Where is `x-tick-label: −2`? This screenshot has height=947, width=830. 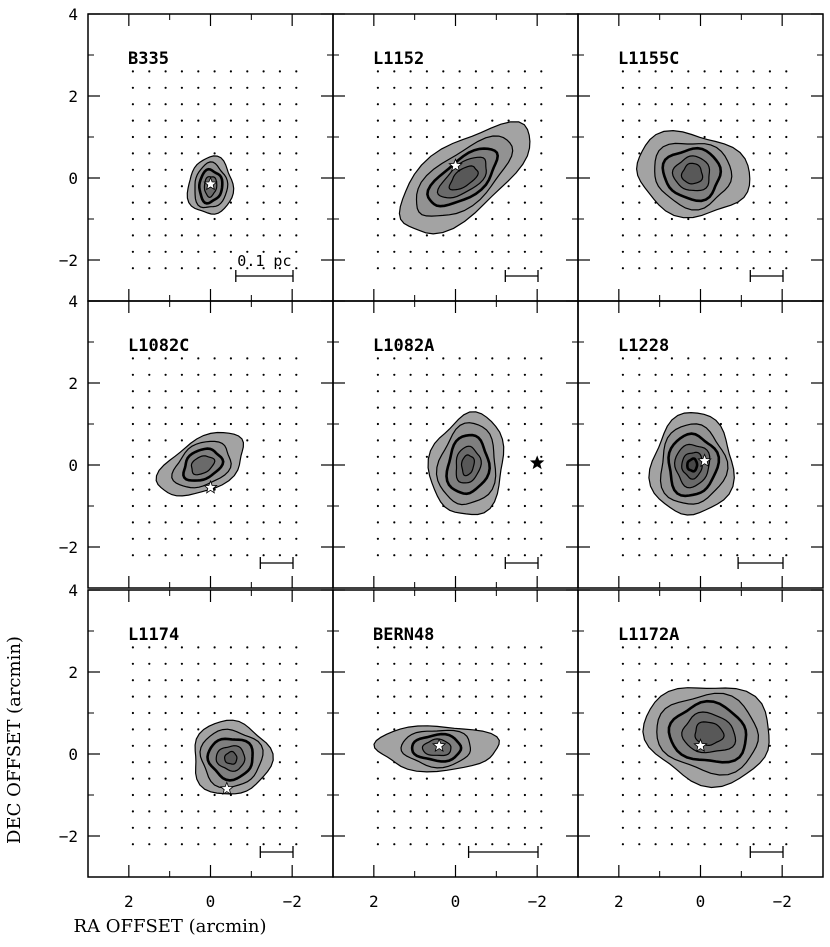
x-tick-label: −2 is located at coordinates (292, 901).